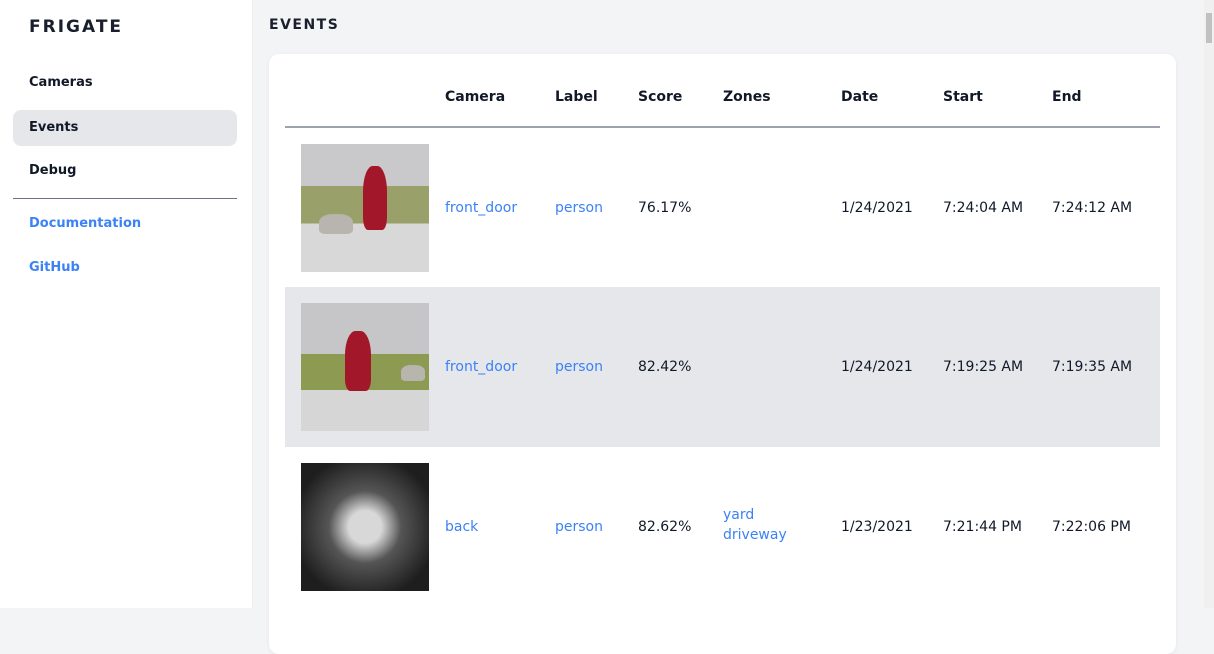  I want to click on zones: yard driveway, so click(782, 527).